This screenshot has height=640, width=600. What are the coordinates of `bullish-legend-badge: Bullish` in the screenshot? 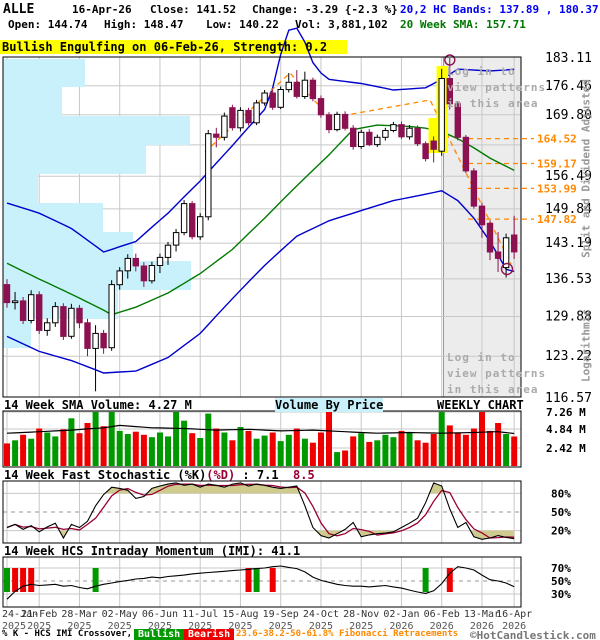 It's located at (159, 634).